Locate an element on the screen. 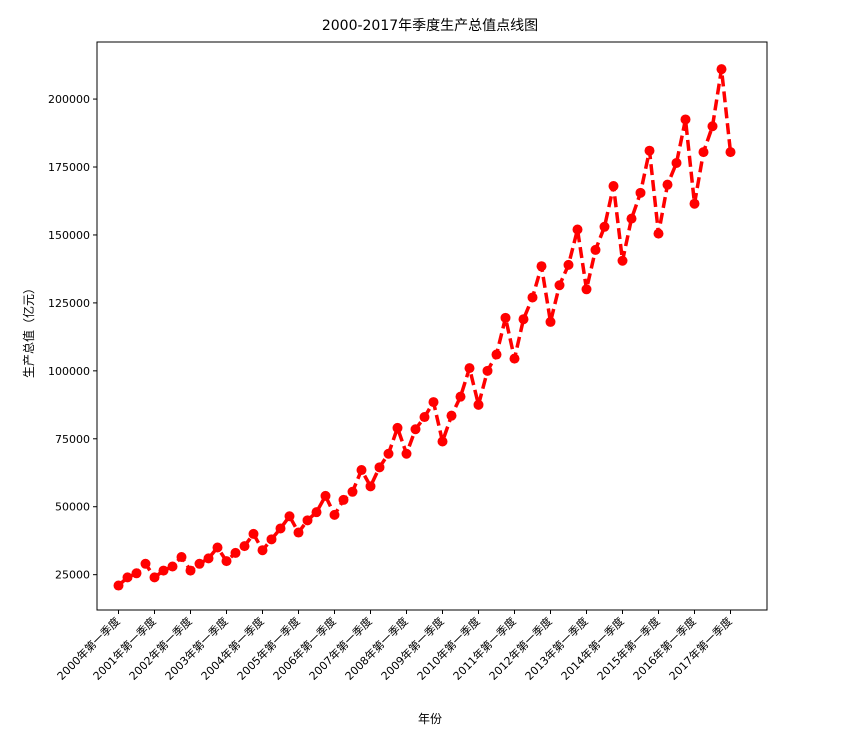 This screenshot has width=843, height=751. x-tick-label: 2010年第一季度 is located at coordinates (448, 648).